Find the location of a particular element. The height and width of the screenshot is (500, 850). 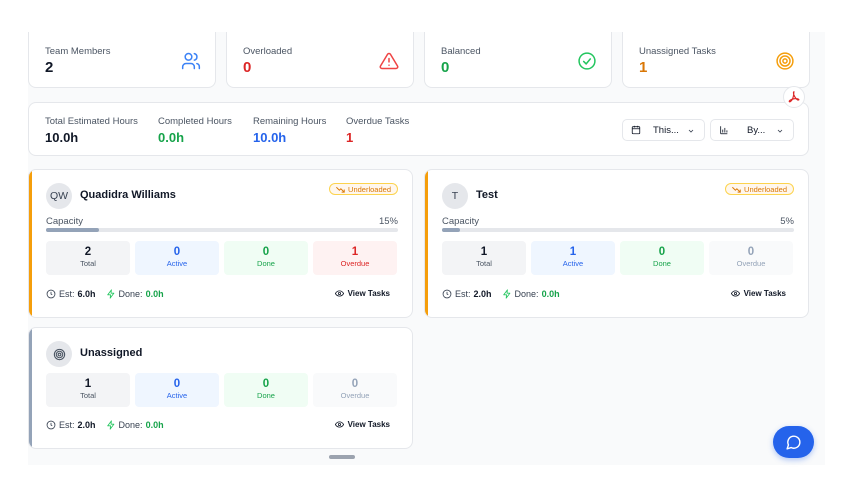

stat-tile-done: 0 Done is located at coordinates (662, 258).